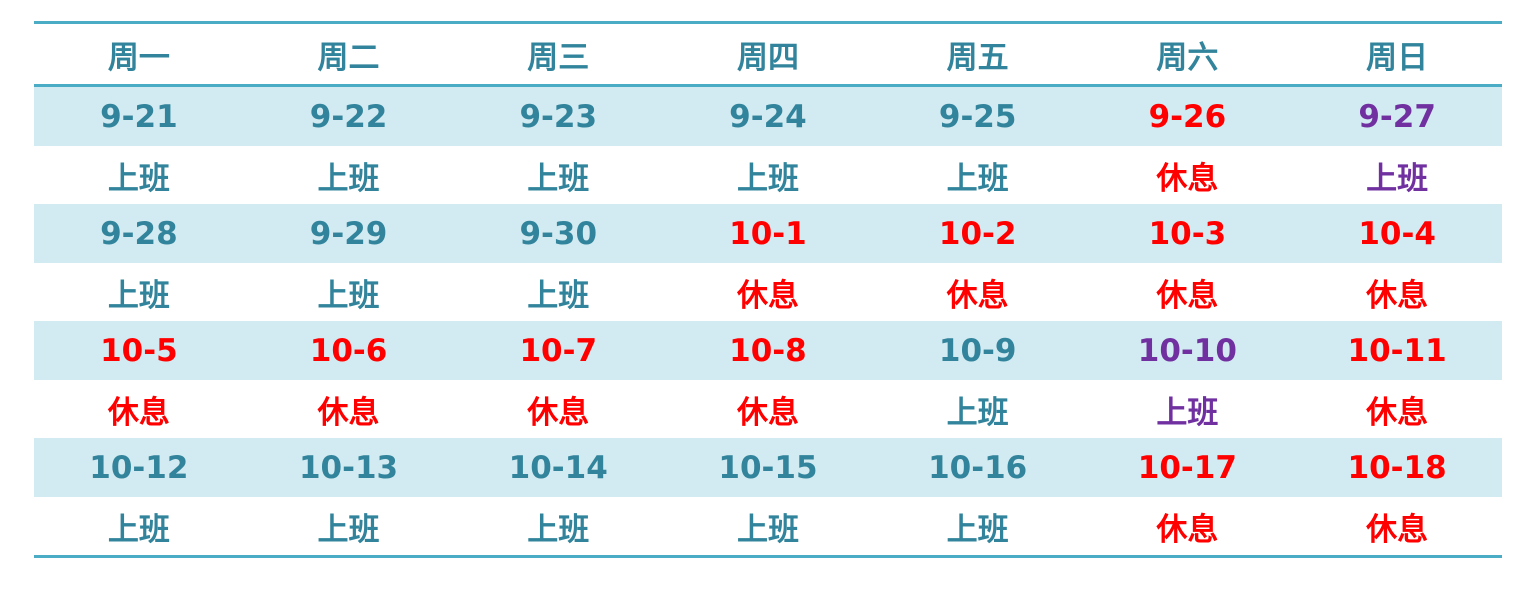 The image size is (1539, 596). Describe the element at coordinates (1187, 115) in the screenshot. I see `date-cell: 9-26` at that location.